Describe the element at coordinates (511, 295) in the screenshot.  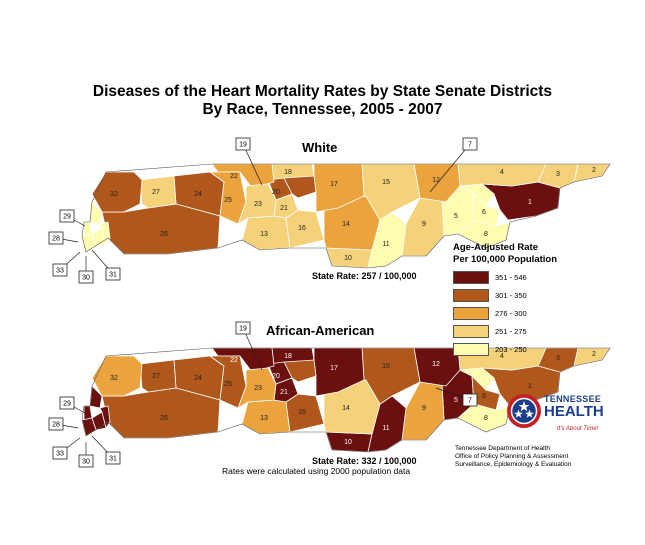
I see `legend-label: 301 - 350` at that location.